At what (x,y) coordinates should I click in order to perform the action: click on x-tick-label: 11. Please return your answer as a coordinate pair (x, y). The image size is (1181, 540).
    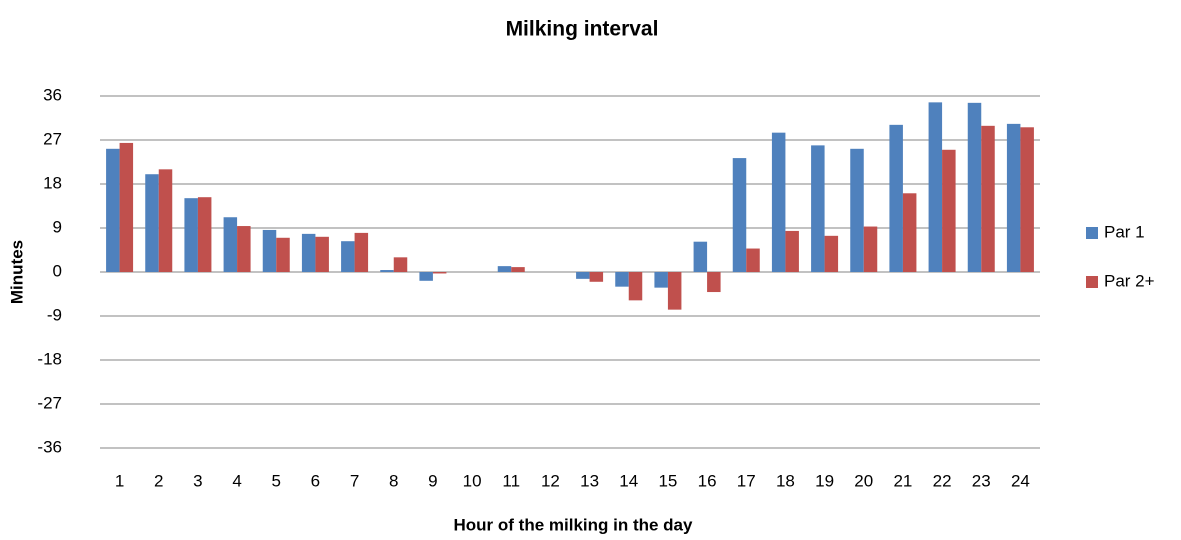
    Looking at the image, I should click on (511, 480).